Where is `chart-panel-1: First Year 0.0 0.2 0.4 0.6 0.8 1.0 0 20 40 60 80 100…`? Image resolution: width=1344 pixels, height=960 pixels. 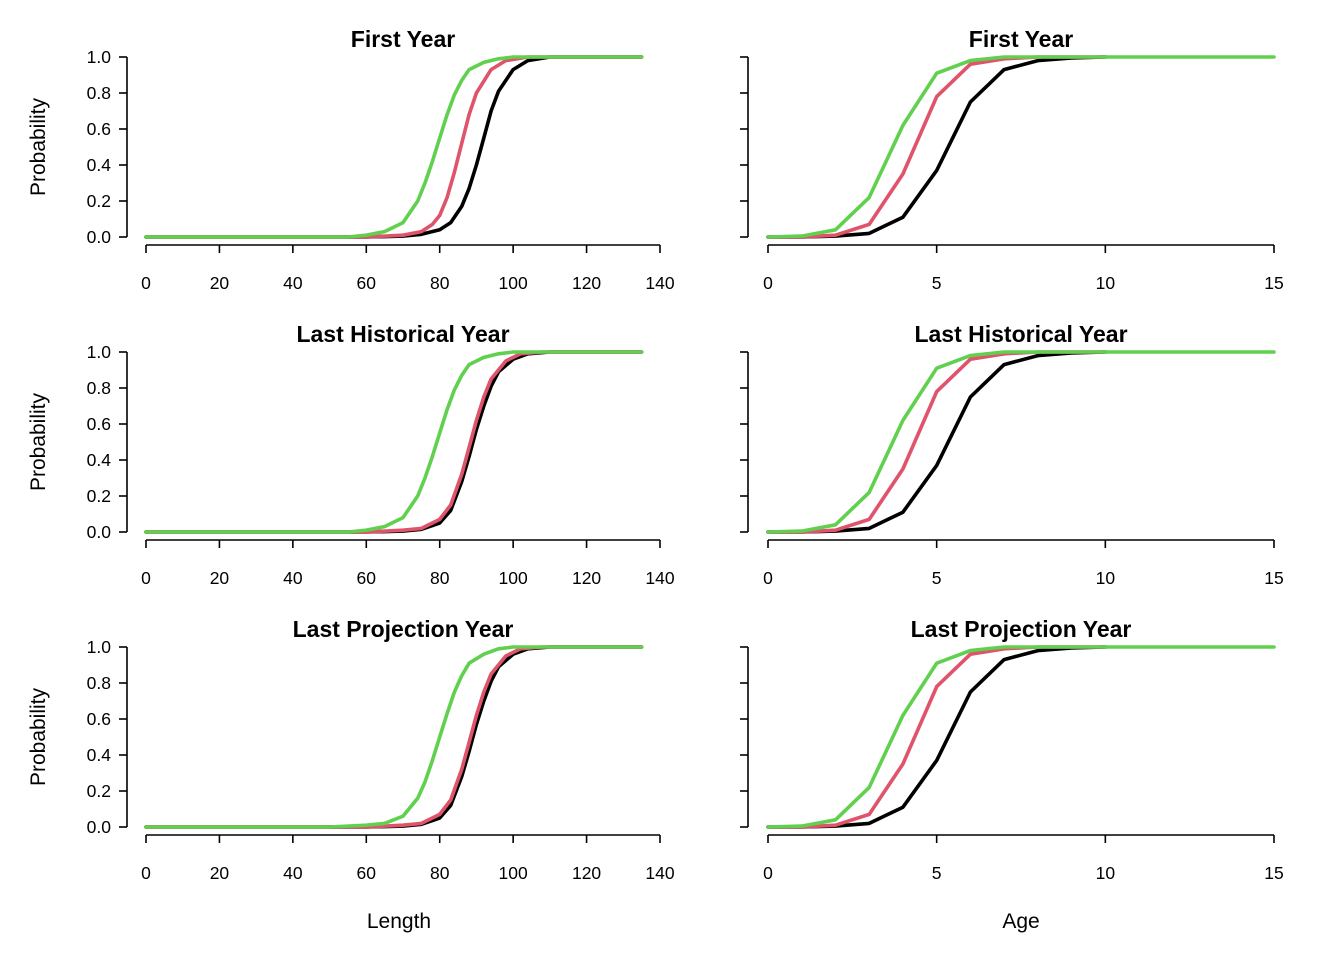
chart-panel-1: First Year 0.0 0.2 0.4 0.6 0.8 1.0 0 20 40 60 80 100… is located at coordinates (351, 159).